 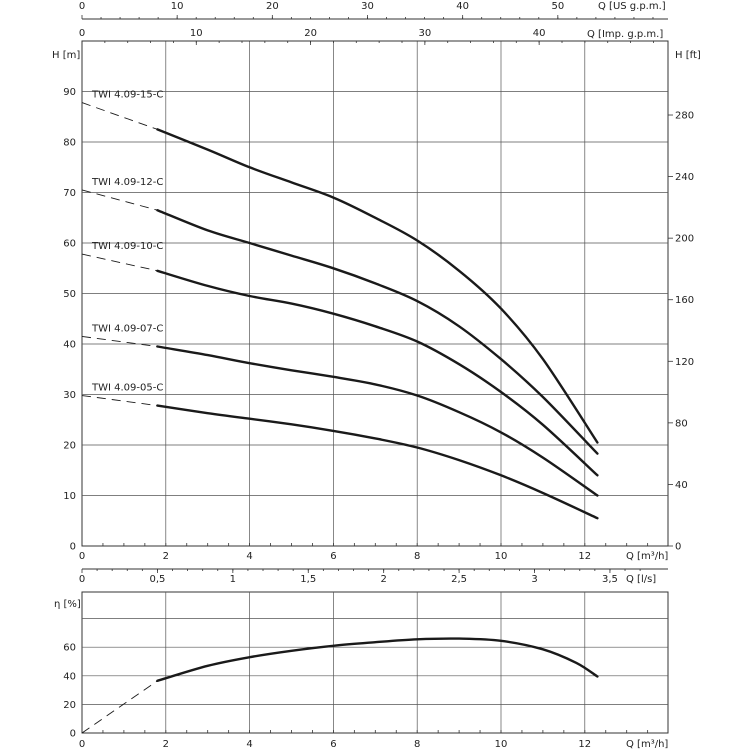 What do you see at coordinates (501, 556) in the screenshot?
I see `x-tick-label: 10` at bounding box center [501, 556].